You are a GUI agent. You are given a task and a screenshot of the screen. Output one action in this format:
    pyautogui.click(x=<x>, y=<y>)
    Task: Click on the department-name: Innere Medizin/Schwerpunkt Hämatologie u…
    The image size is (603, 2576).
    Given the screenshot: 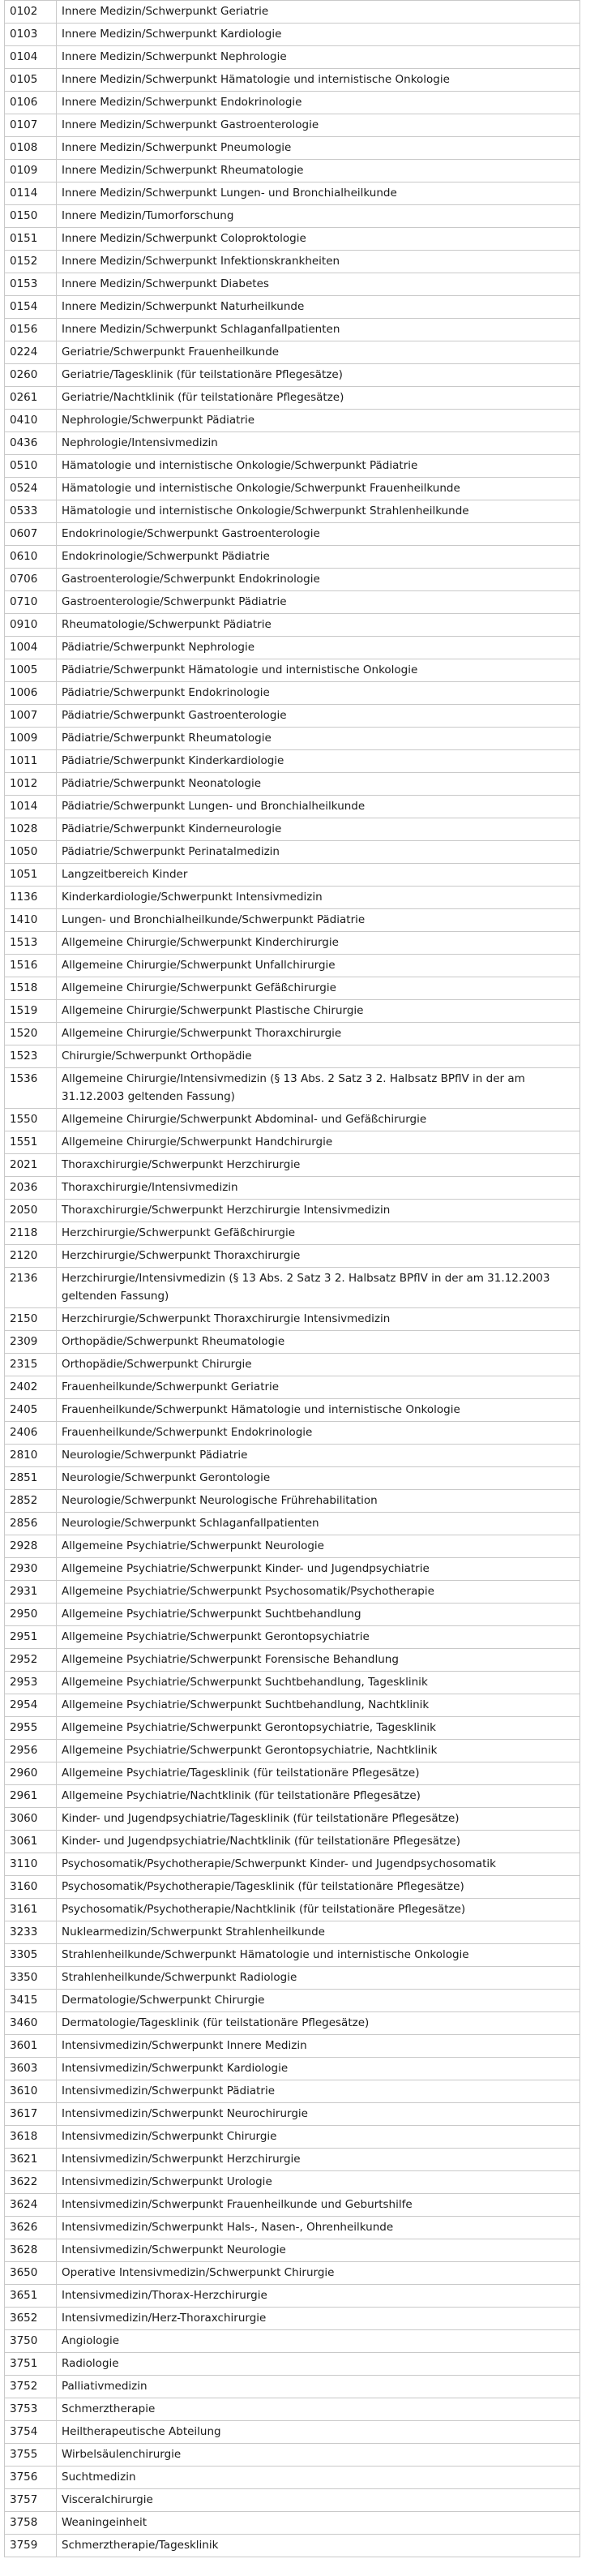 What is the action you would take?
    pyautogui.click(x=318, y=80)
    